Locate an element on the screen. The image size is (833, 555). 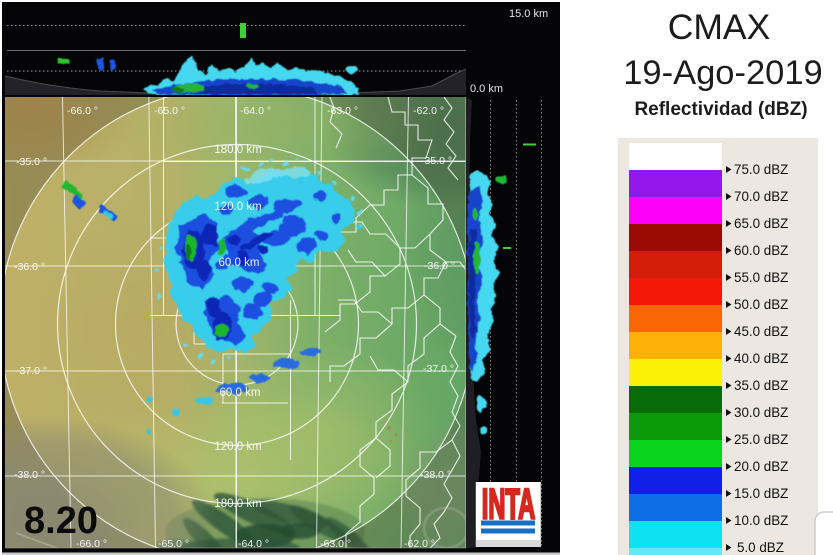
svg-text: 55.0 dBZ is located at coordinates (761, 277).